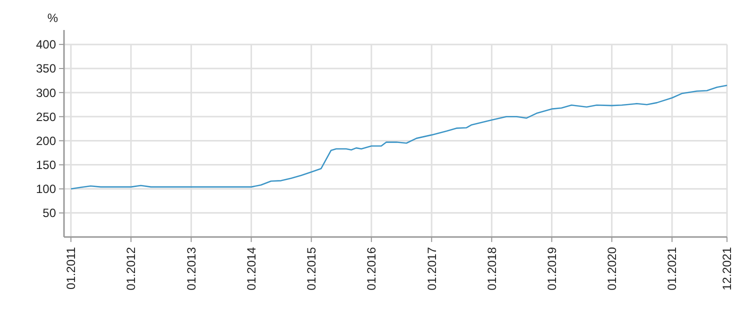 The image size is (737, 313). Describe the element at coordinates (131, 268) in the screenshot. I see `x-tick-label: 01.2012` at that location.